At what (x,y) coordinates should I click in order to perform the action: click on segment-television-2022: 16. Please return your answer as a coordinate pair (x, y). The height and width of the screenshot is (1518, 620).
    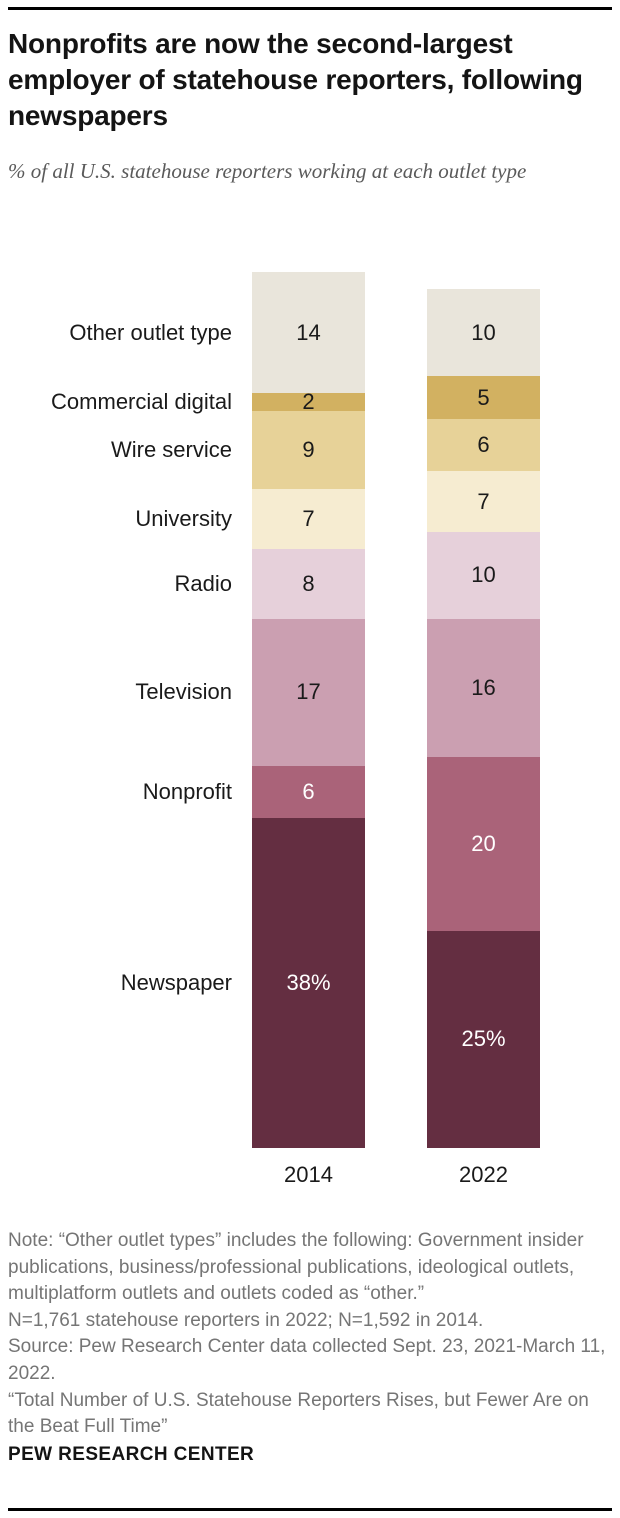
    Looking at the image, I should click on (483, 688).